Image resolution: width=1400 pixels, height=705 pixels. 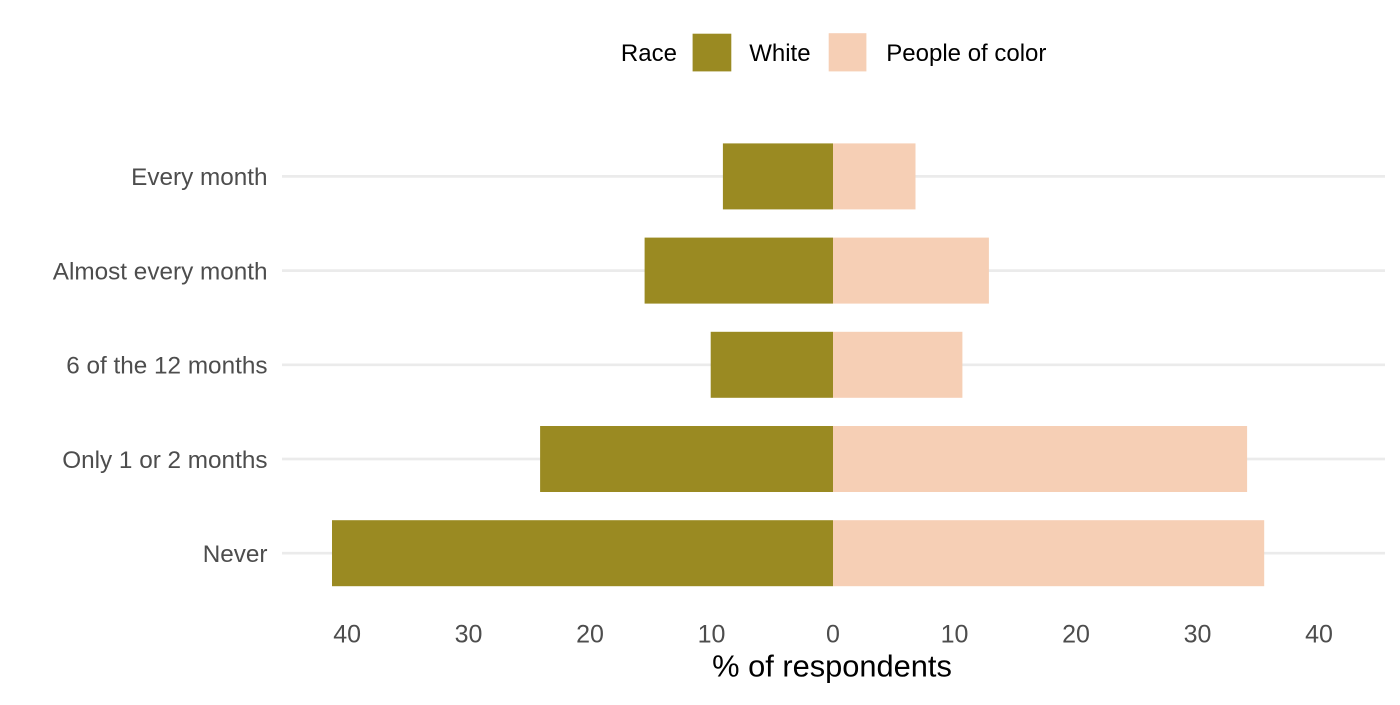 I want to click on svg-text: Never, so click(x=235, y=554).